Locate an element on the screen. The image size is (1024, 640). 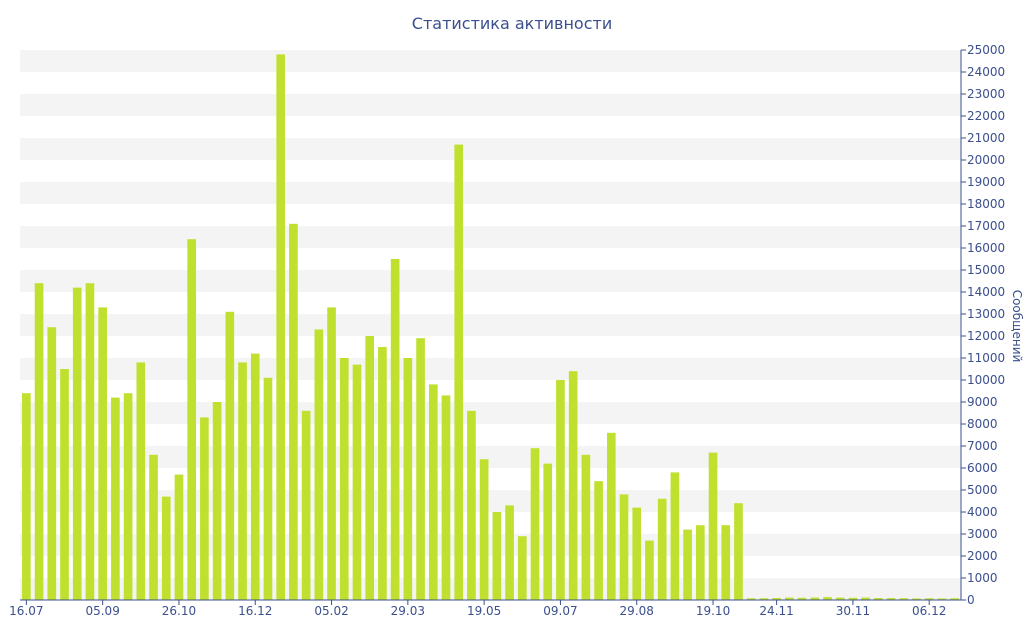
y-tick-label: 21000 is located at coordinates (986, 138).